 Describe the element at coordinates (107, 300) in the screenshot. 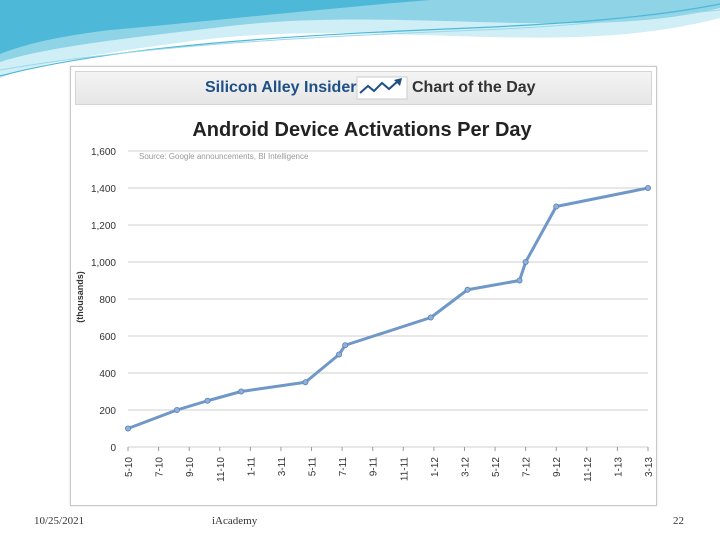

I see `y-tick-label: 800` at that location.